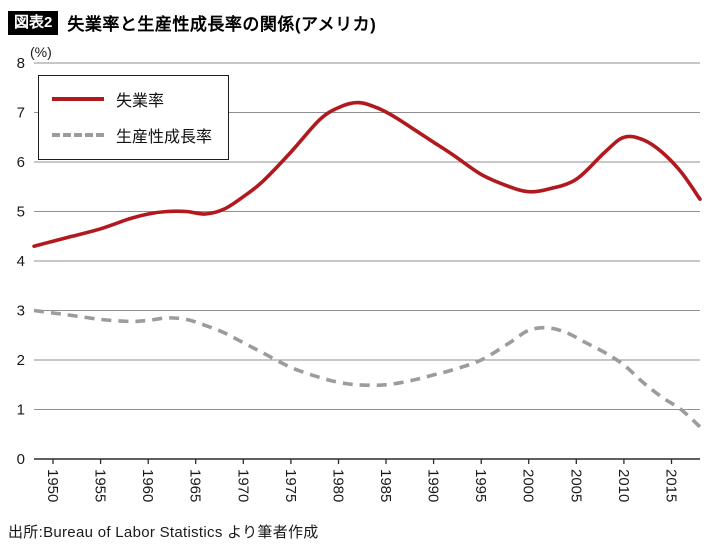 The width and height of the screenshot is (710, 553). Describe the element at coordinates (21, 311) in the screenshot. I see `y-tick-label: 3` at that location.